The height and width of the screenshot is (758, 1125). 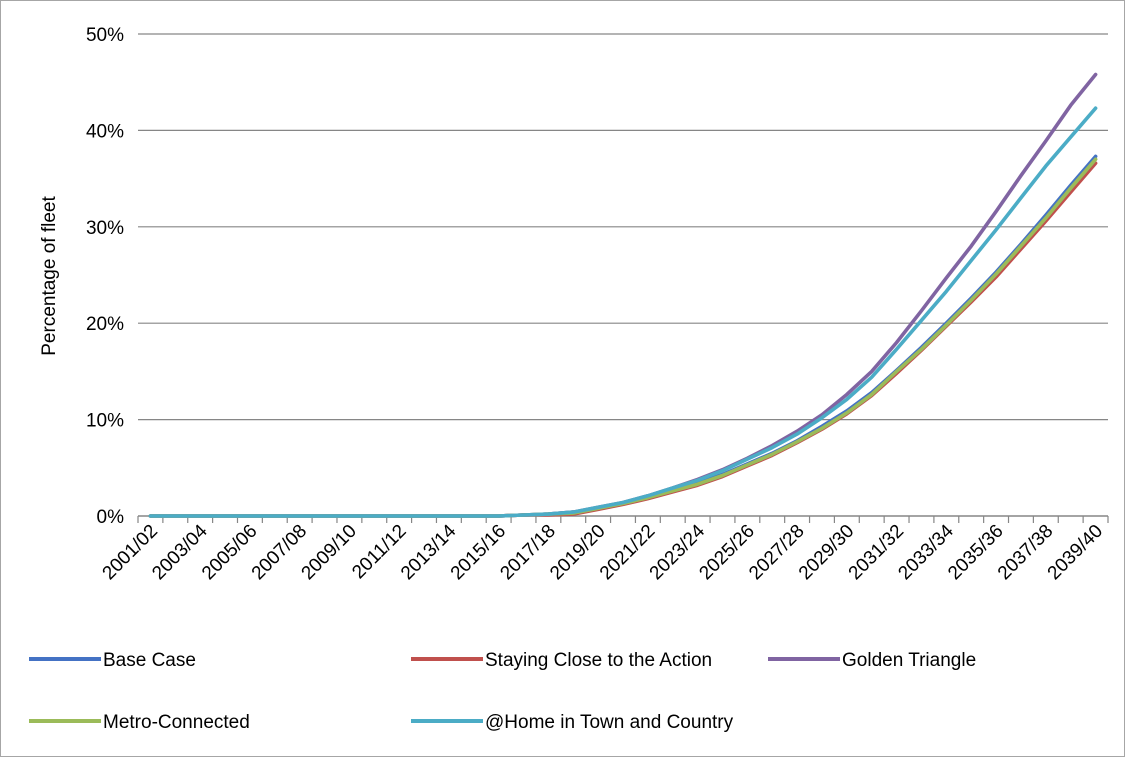 What do you see at coordinates (105, 228) in the screenshot?
I see `y-tick-label: 30%` at bounding box center [105, 228].